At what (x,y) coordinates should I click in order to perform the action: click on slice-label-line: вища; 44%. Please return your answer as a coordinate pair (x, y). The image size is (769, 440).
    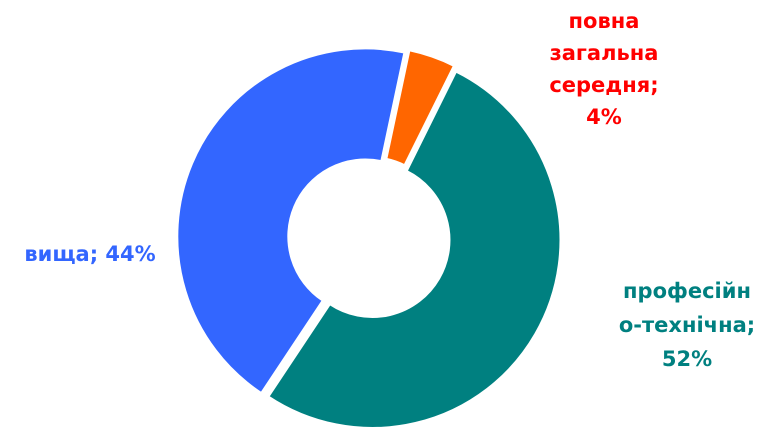
    Looking at the image, I should click on (89, 254).